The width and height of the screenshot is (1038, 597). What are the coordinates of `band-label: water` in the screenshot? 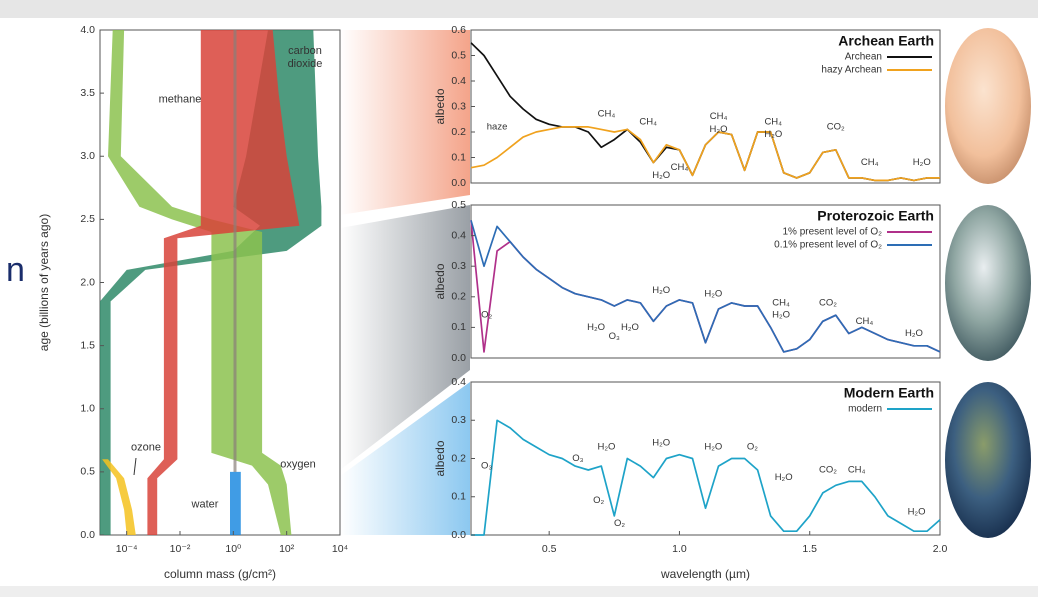 It's located at (205, 504).